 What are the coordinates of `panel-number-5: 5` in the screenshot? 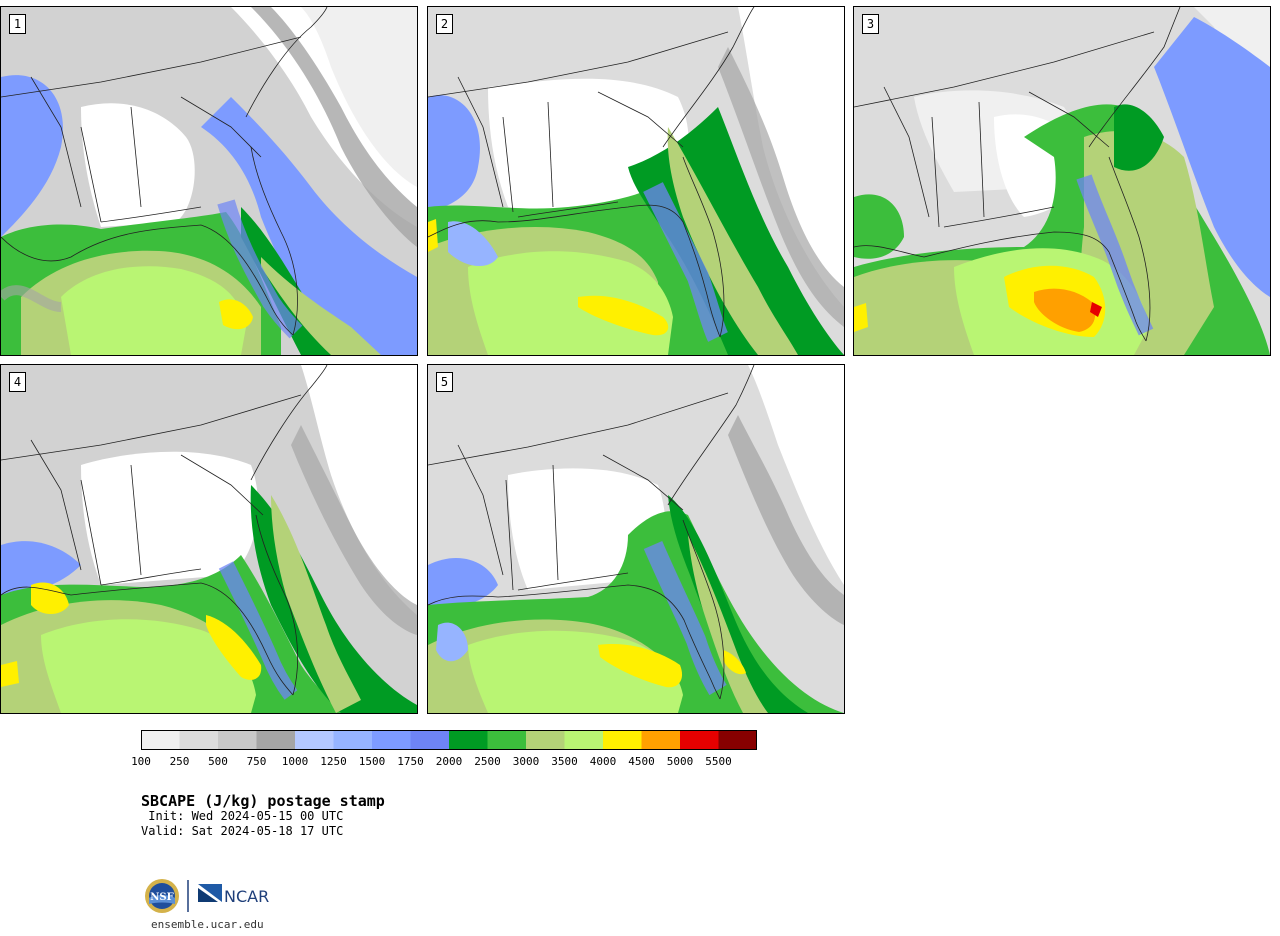 It's located at (444, 382).